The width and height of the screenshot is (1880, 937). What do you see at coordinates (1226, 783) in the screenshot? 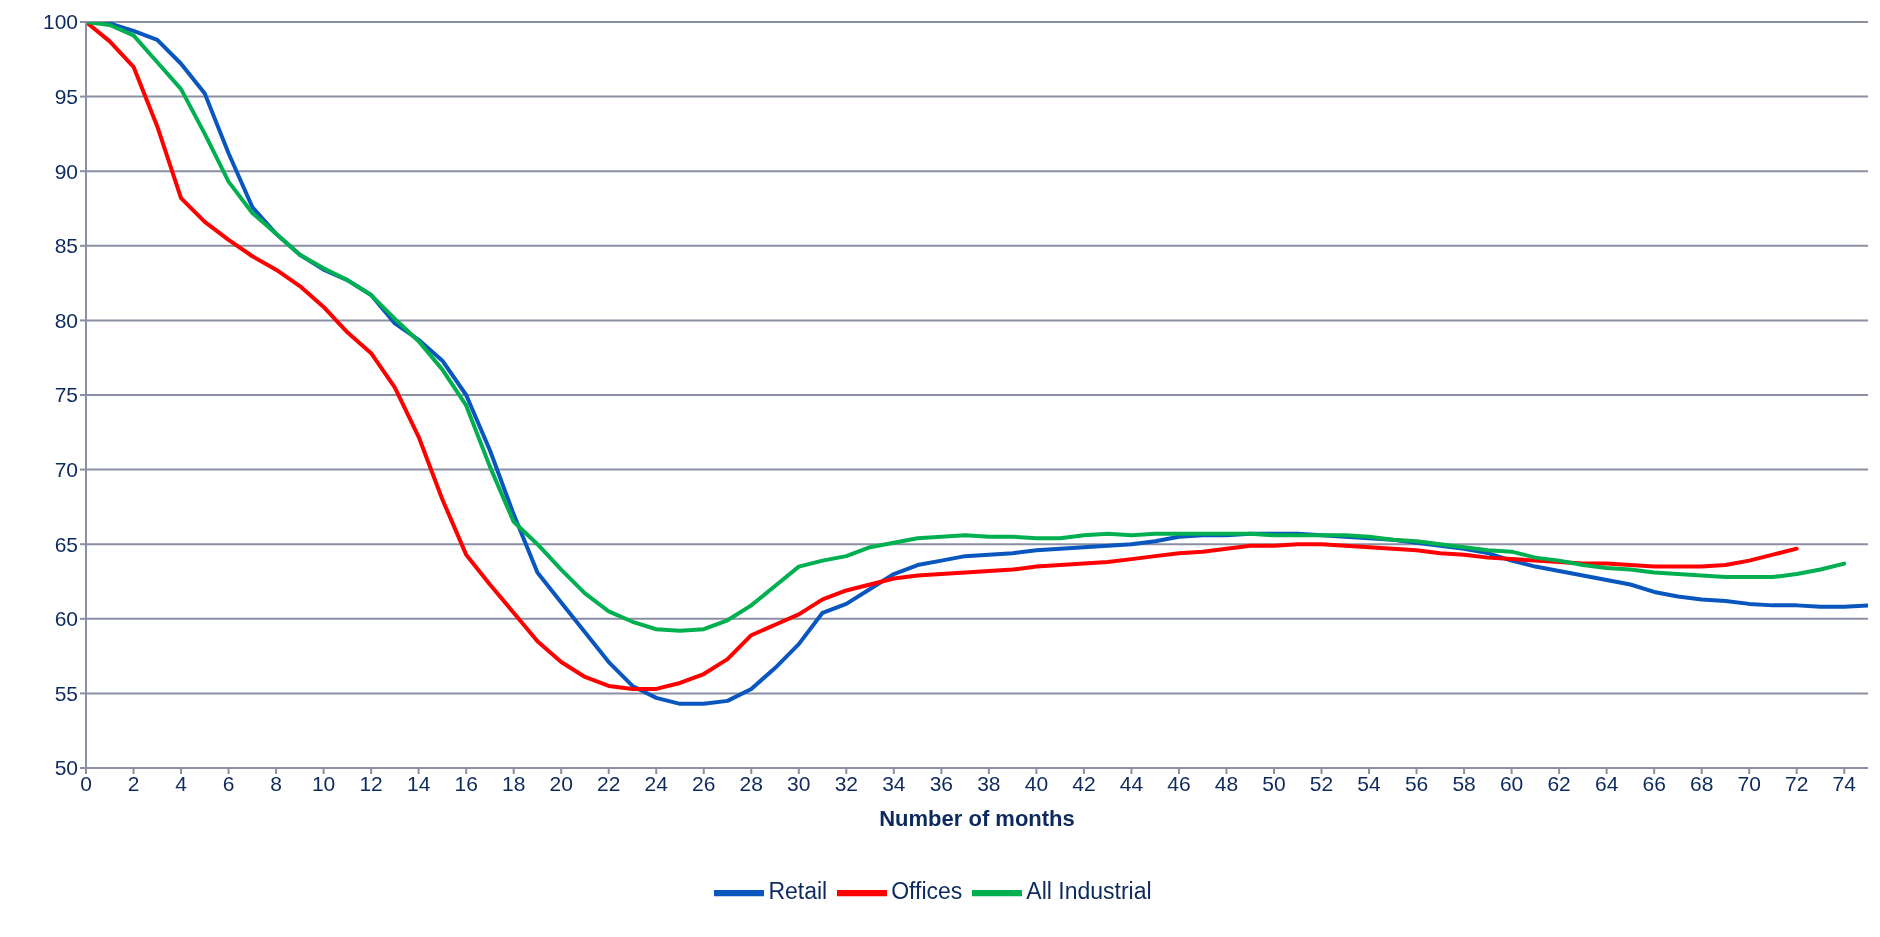
I see `x-tick-label: 48` at bounding box center [1226, 783].